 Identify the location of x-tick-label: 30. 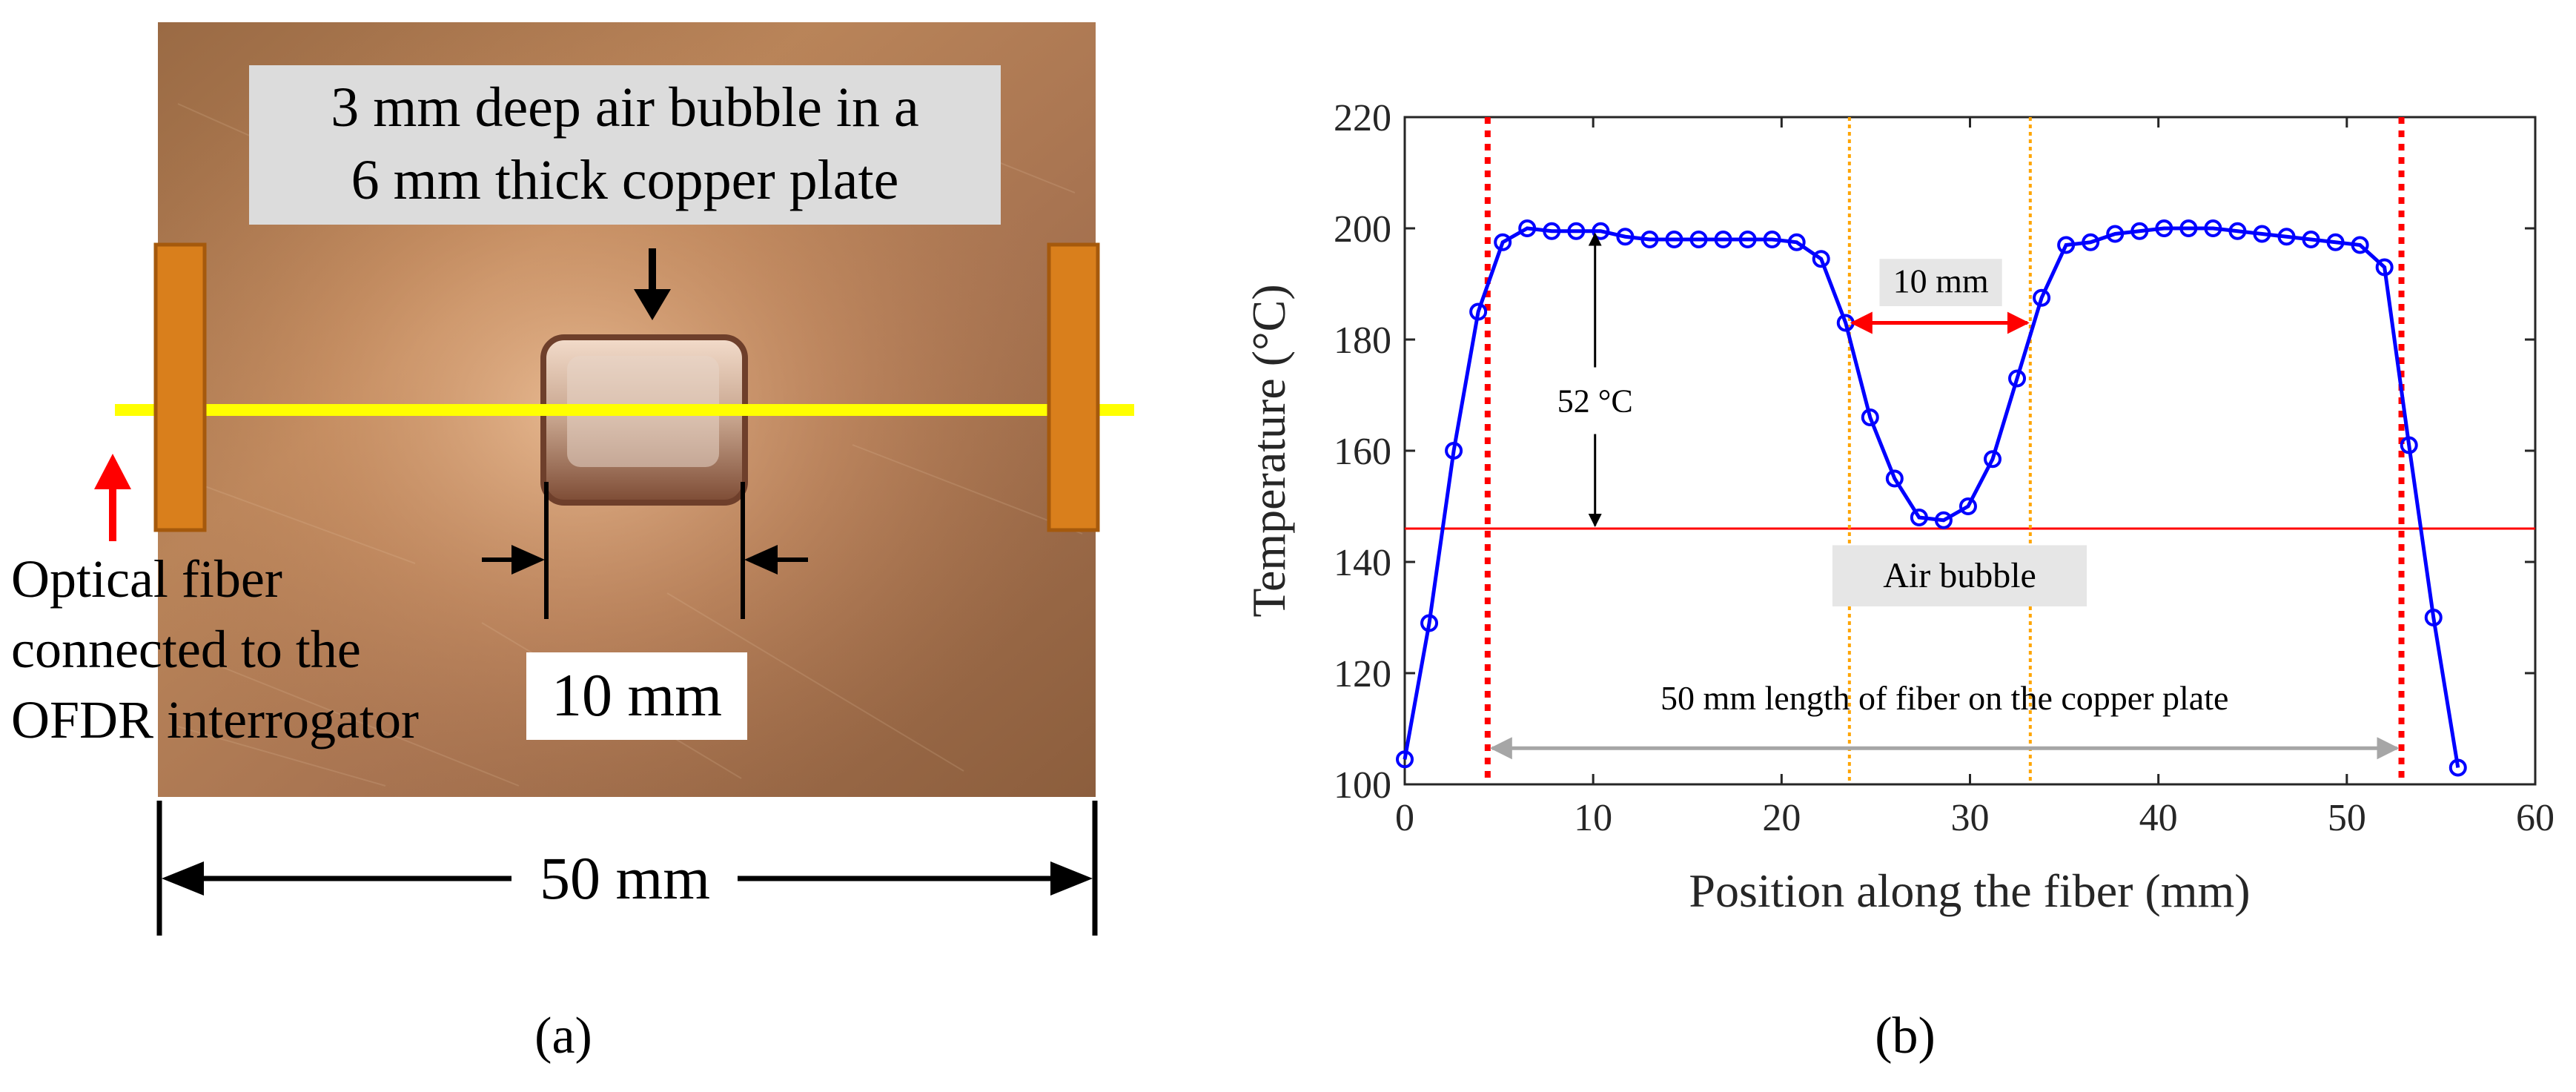
(1970, 818).